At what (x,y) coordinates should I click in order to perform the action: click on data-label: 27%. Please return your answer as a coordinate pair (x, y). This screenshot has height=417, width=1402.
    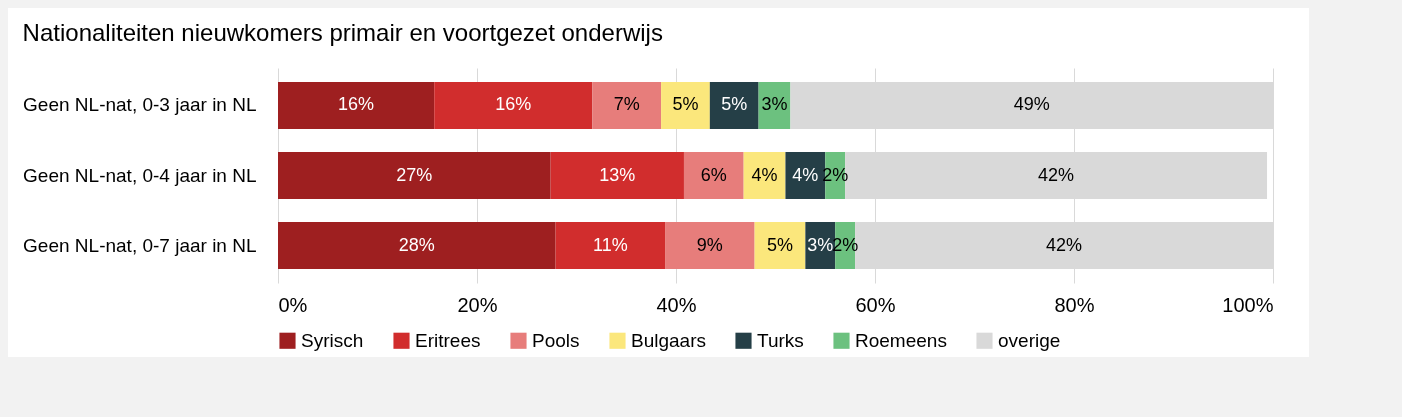
    Looking at the image, I should click on (414, 174).